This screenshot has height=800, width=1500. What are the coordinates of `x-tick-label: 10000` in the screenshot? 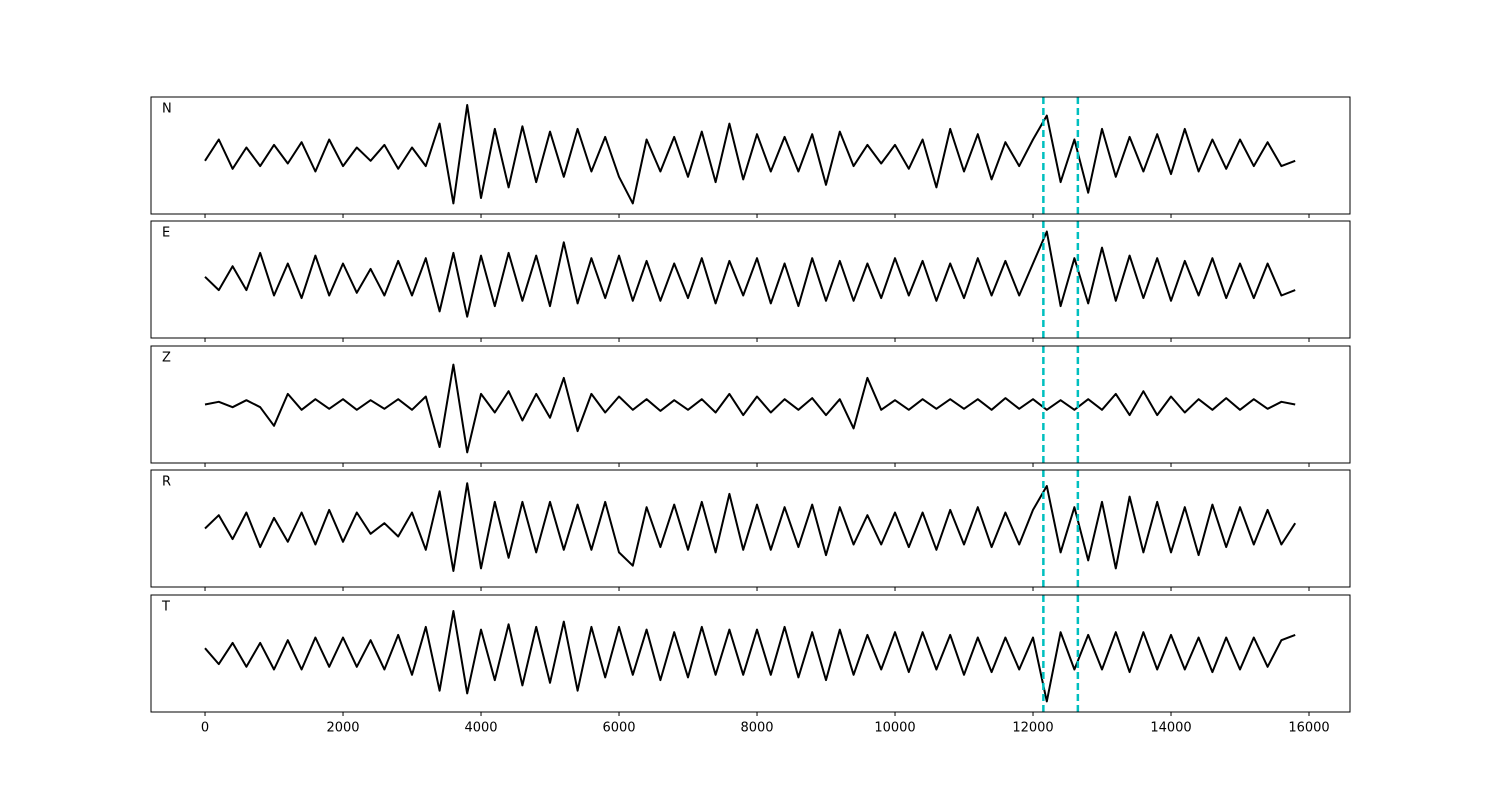 It's located at (894, 728).